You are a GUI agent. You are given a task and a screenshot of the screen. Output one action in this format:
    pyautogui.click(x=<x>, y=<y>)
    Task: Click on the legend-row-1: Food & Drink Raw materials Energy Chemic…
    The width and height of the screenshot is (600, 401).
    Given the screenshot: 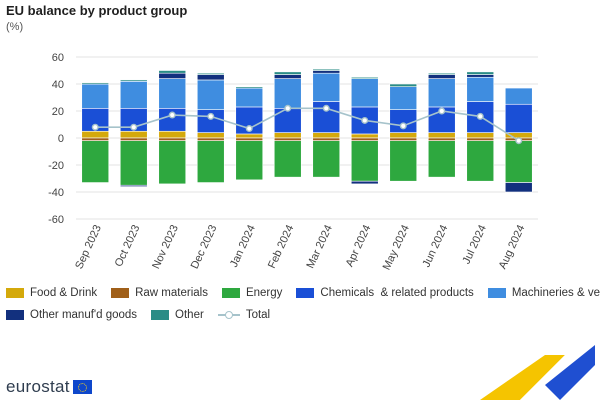 What is the action you would take?
    pyautogui.click(x=303, y=293)
    